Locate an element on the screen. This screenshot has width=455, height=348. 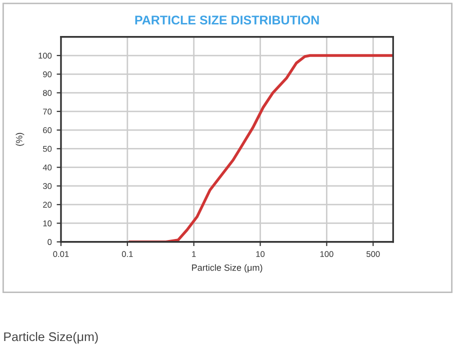
y-tick-label: 50 is located at coordinates (47, 149).